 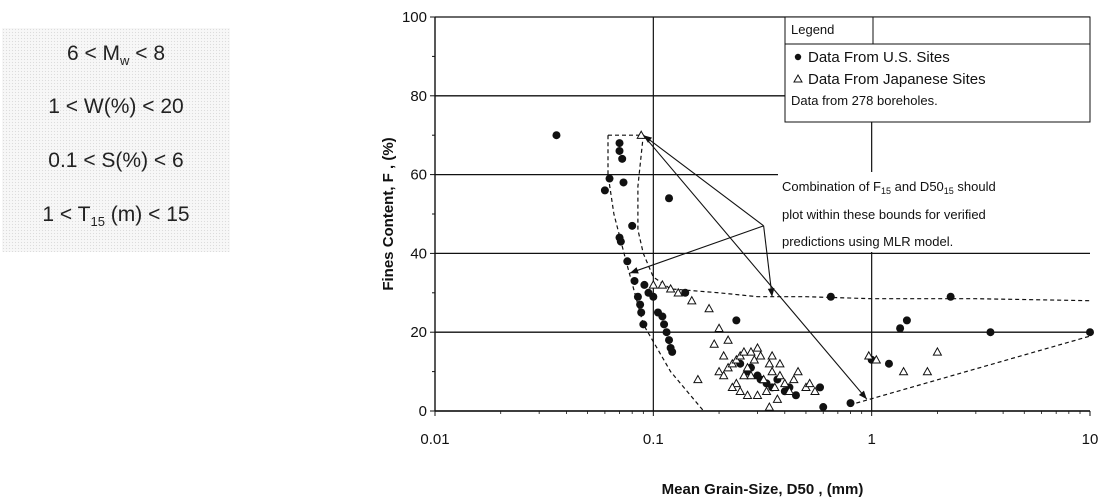 I want to click on legend-us-label: Data From U.S. Sites, so click(x=879, y=57).